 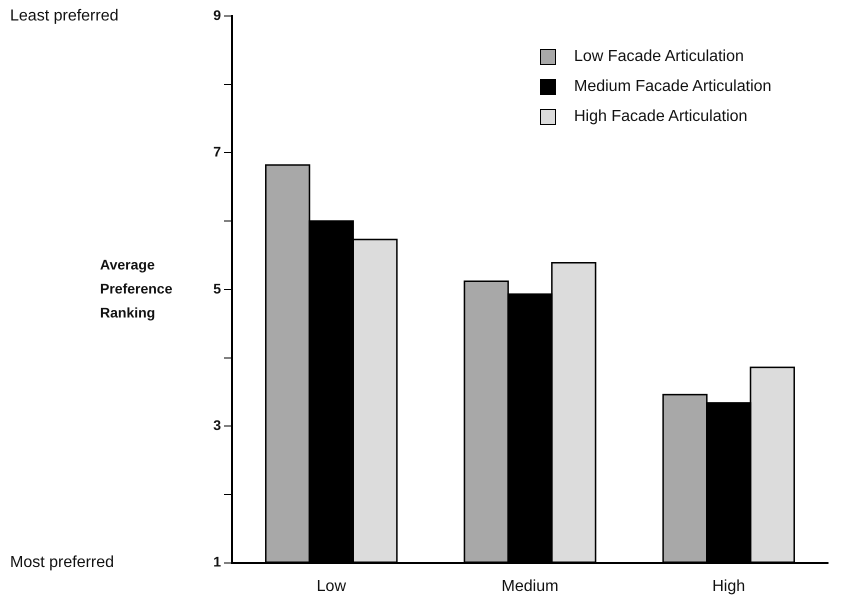 I want to click on y-tick-label: 9, so click(x=217, y=14).